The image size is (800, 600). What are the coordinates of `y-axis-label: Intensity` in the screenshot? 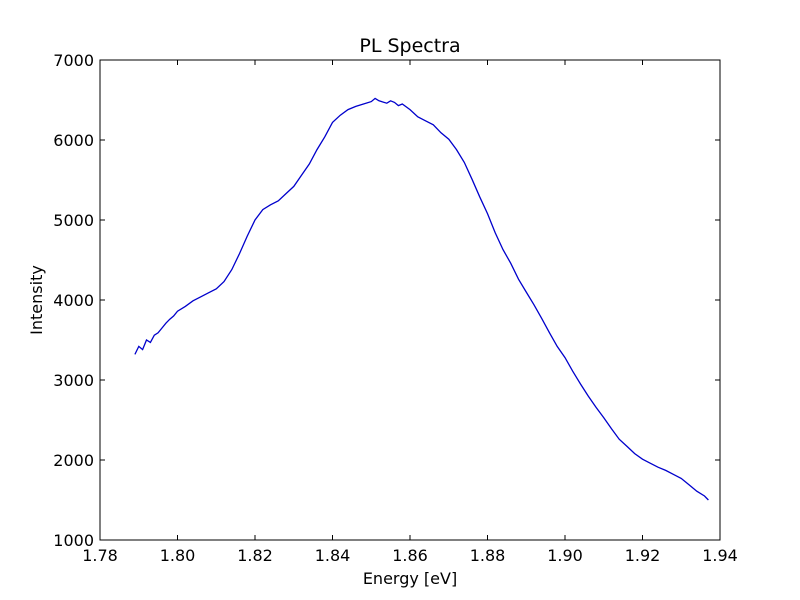 It's located at (36, 300).